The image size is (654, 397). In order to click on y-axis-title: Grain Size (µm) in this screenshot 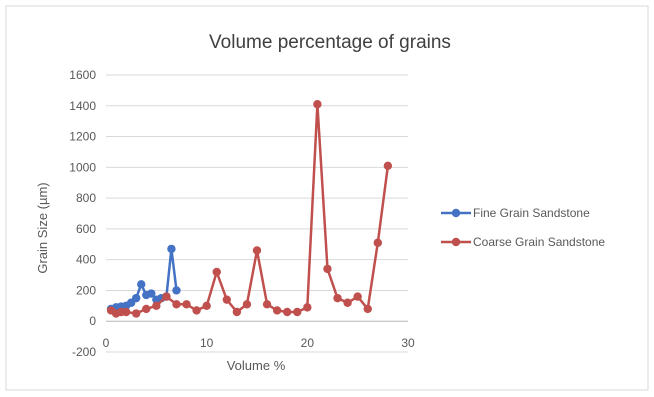, I will do `click(42, 227)`.